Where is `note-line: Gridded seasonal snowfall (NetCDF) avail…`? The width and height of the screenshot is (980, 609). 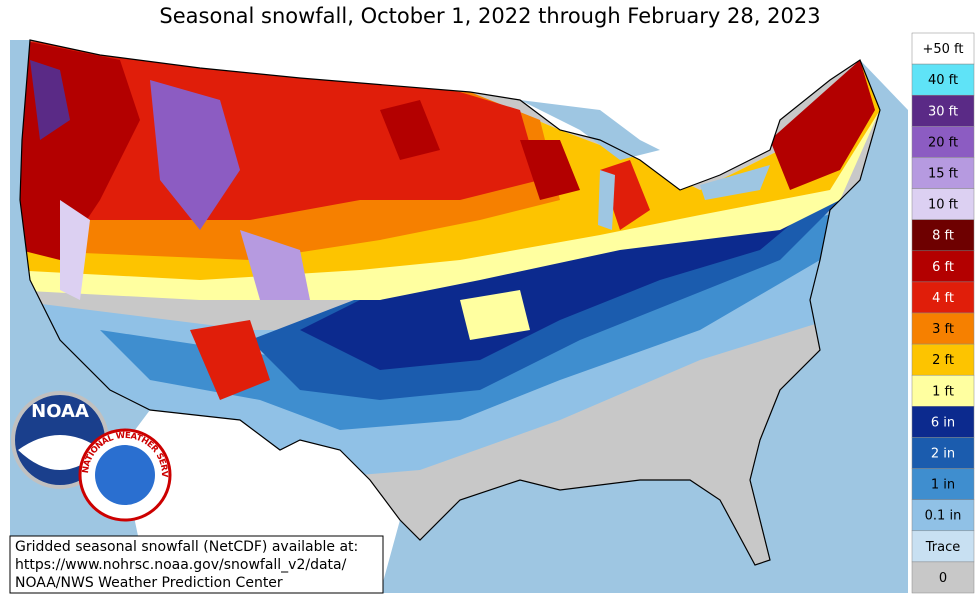
note-line: Gridded seasonal snowfall (NetCDF) avail… is located at coordinates (186, 547).